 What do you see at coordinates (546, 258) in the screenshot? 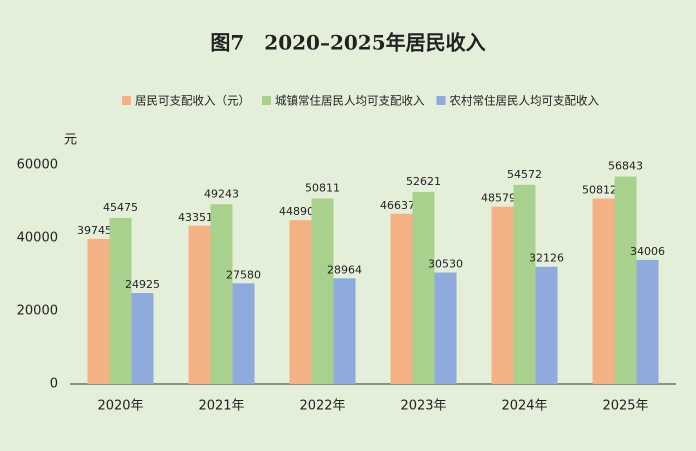
I see `data-label: 32126` at bounding box center [546, 258].